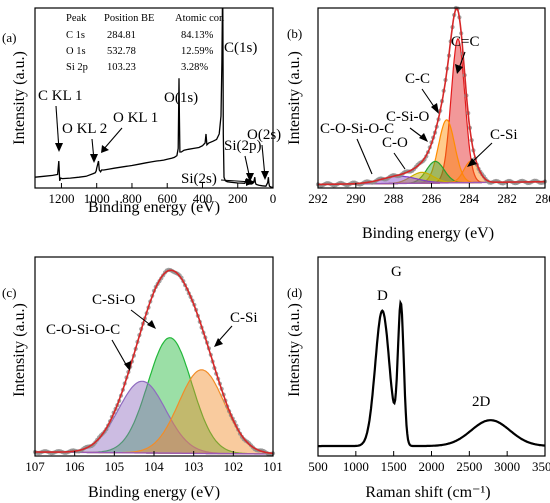 The height and width of the screenshot is (503, 550). Describe the element at coordinates (396, 272) in the screenshot. I see `annotation-g-band: G` at that location.